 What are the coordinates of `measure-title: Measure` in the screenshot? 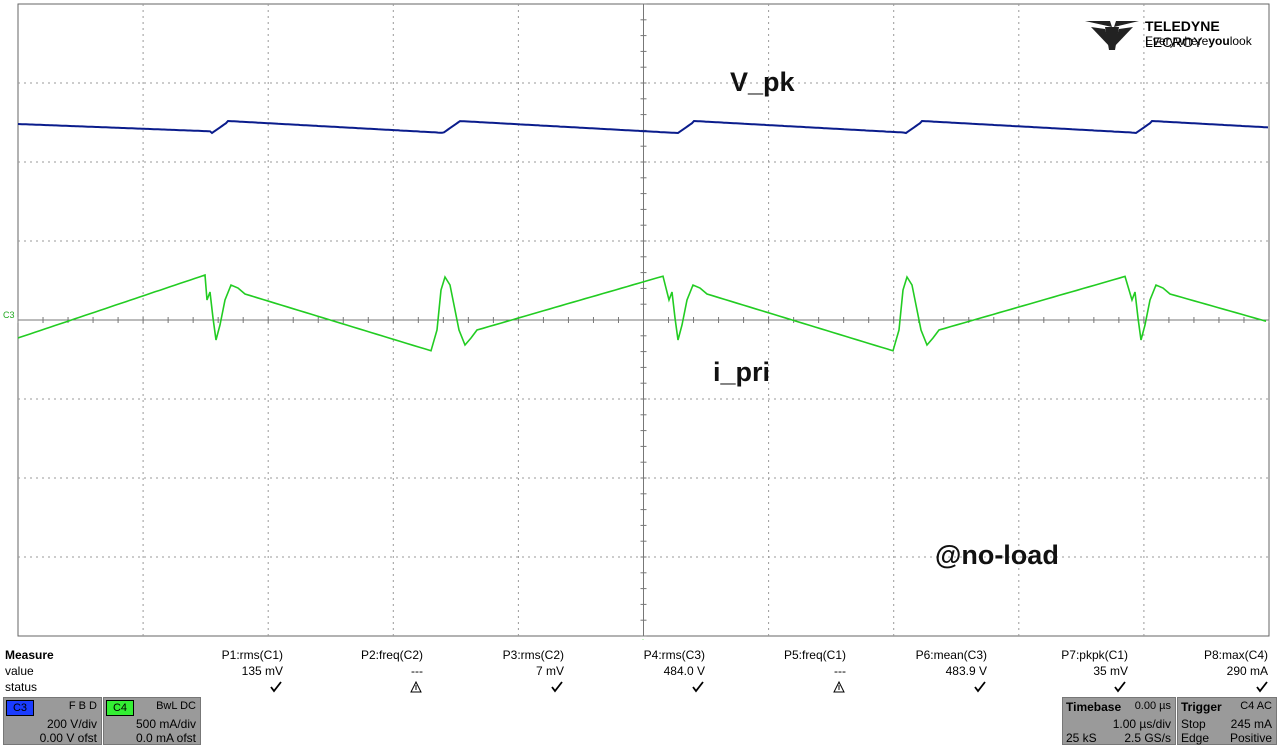 It's located at (29, 655).